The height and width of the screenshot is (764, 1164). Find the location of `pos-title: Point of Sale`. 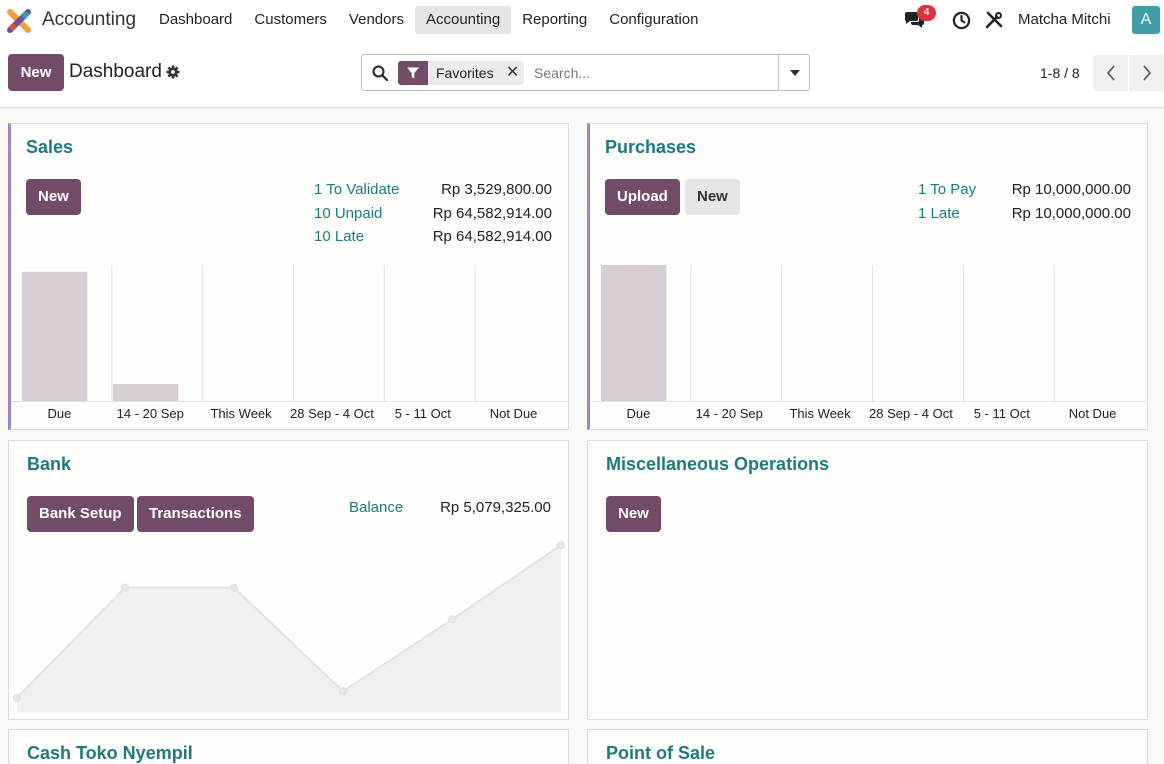

pos-title: Point of Sale is located at coordinates (661, 753).